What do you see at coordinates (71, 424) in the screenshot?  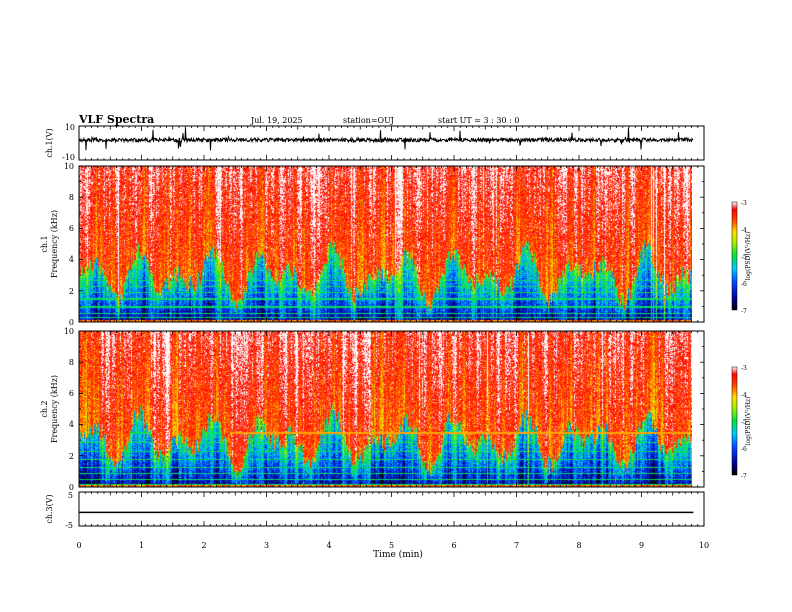 I see `ch2-freq-tick-4: 4` at bounding box center [71, 424].